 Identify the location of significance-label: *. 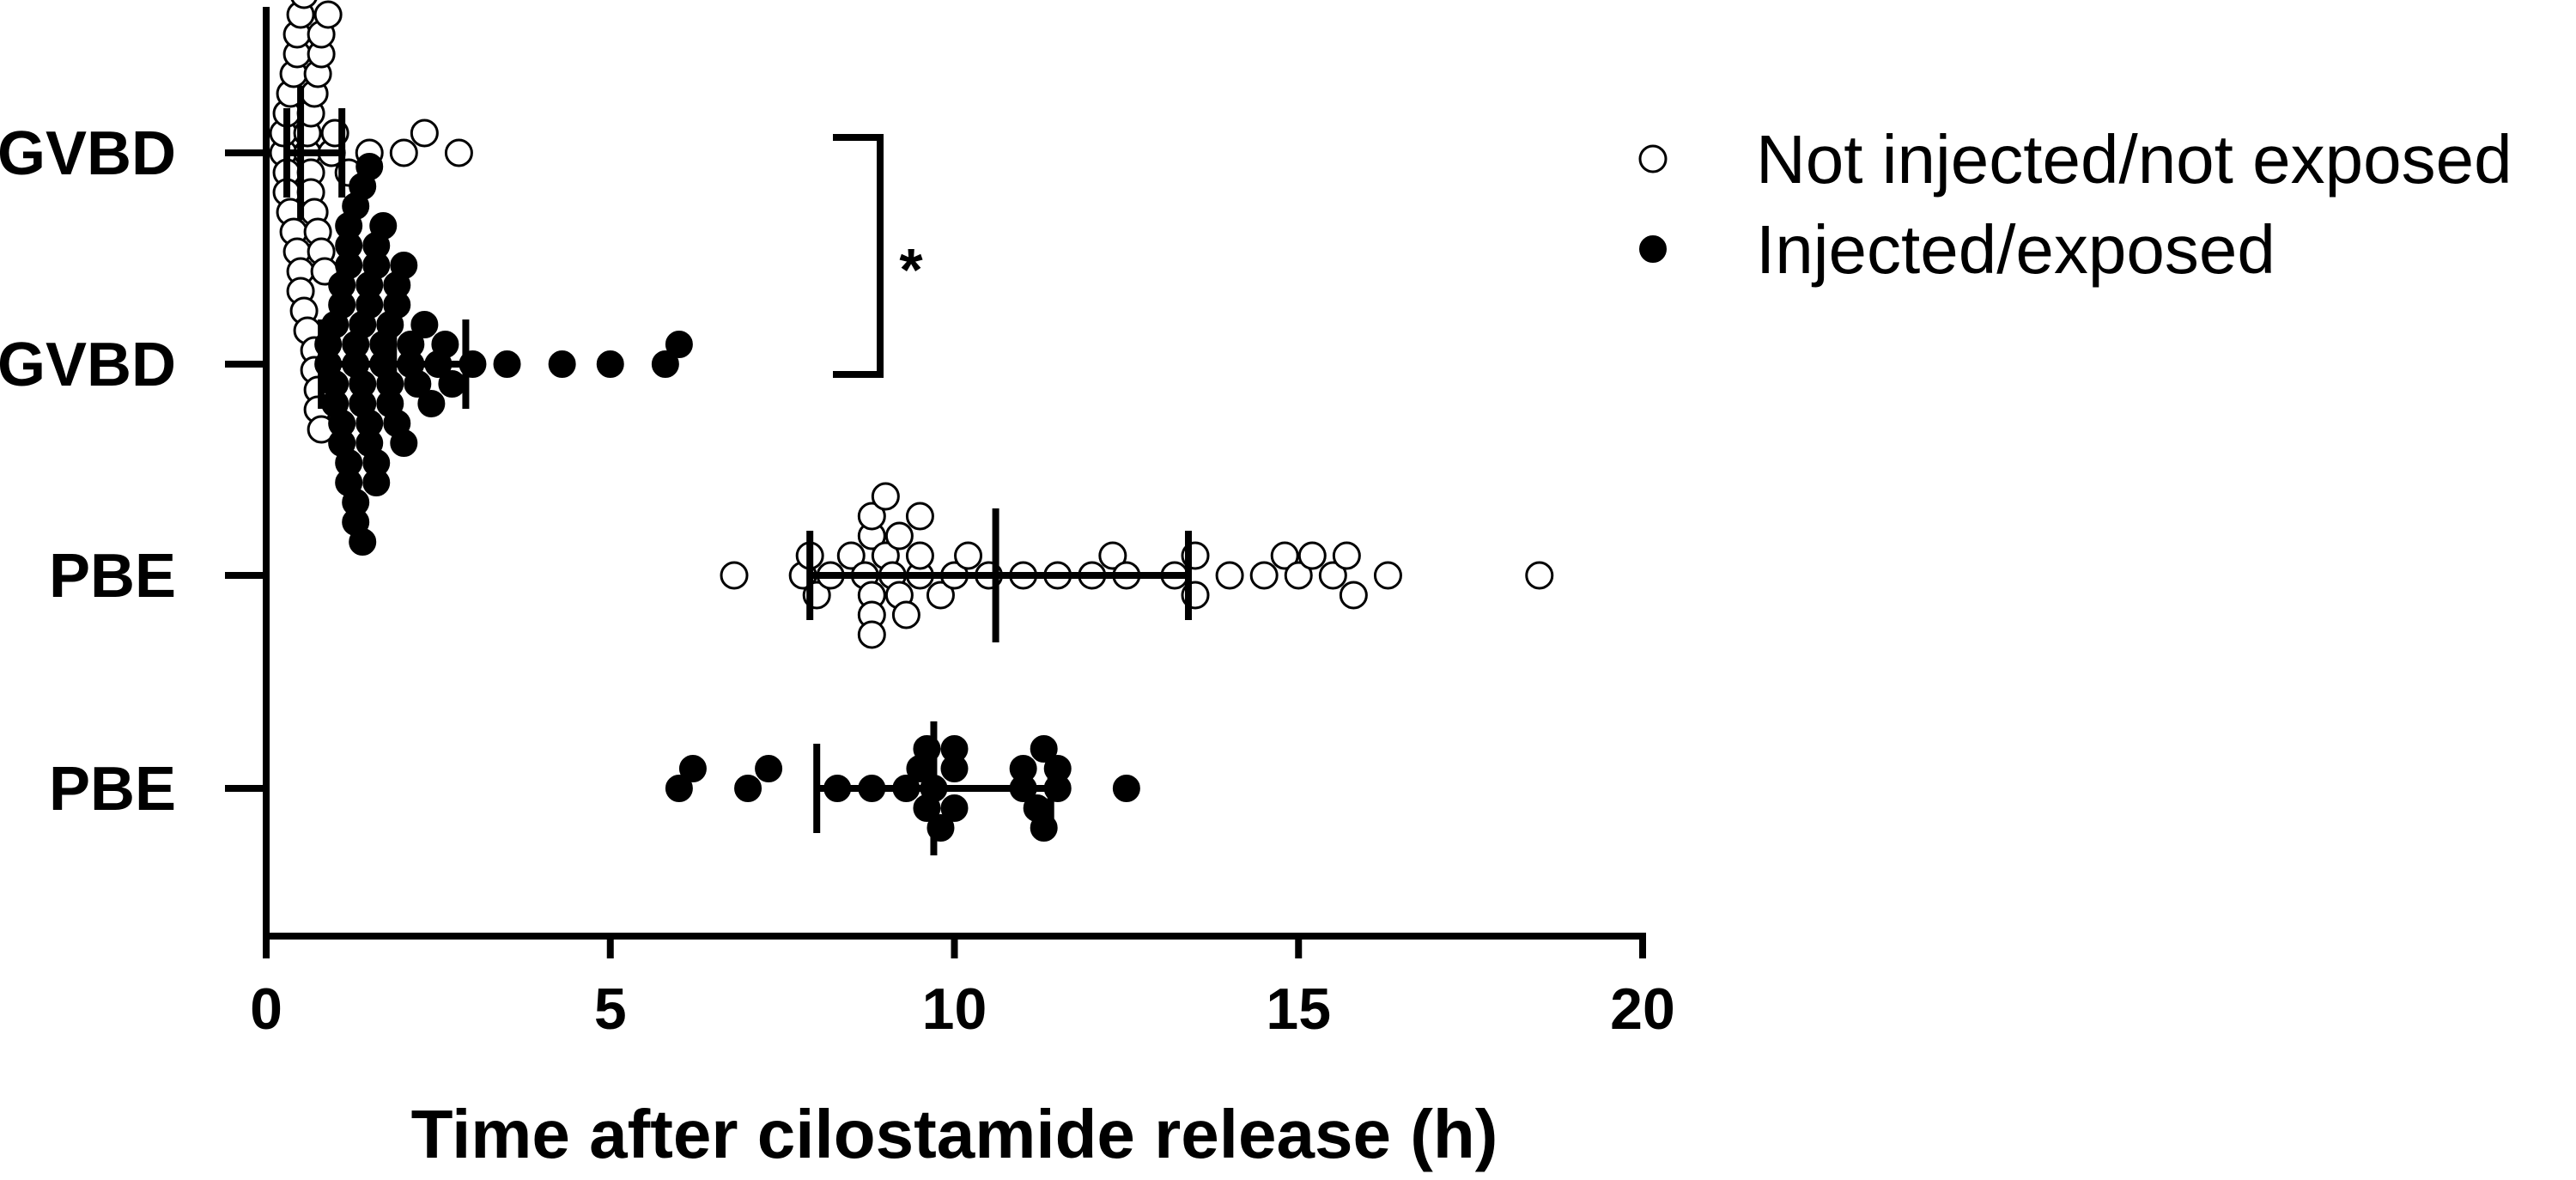
(911, 269).